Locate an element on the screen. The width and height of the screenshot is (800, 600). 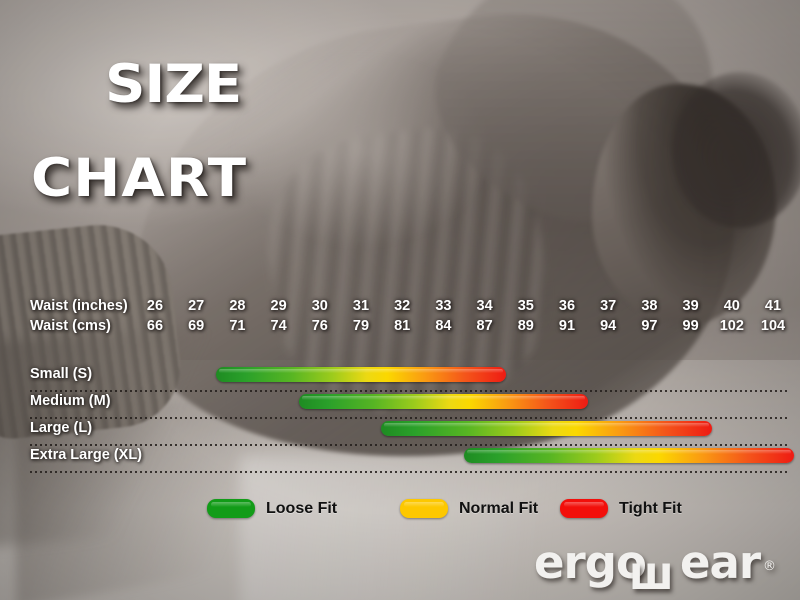
measurement-cell: 28 is located at coordinates (237, 306).